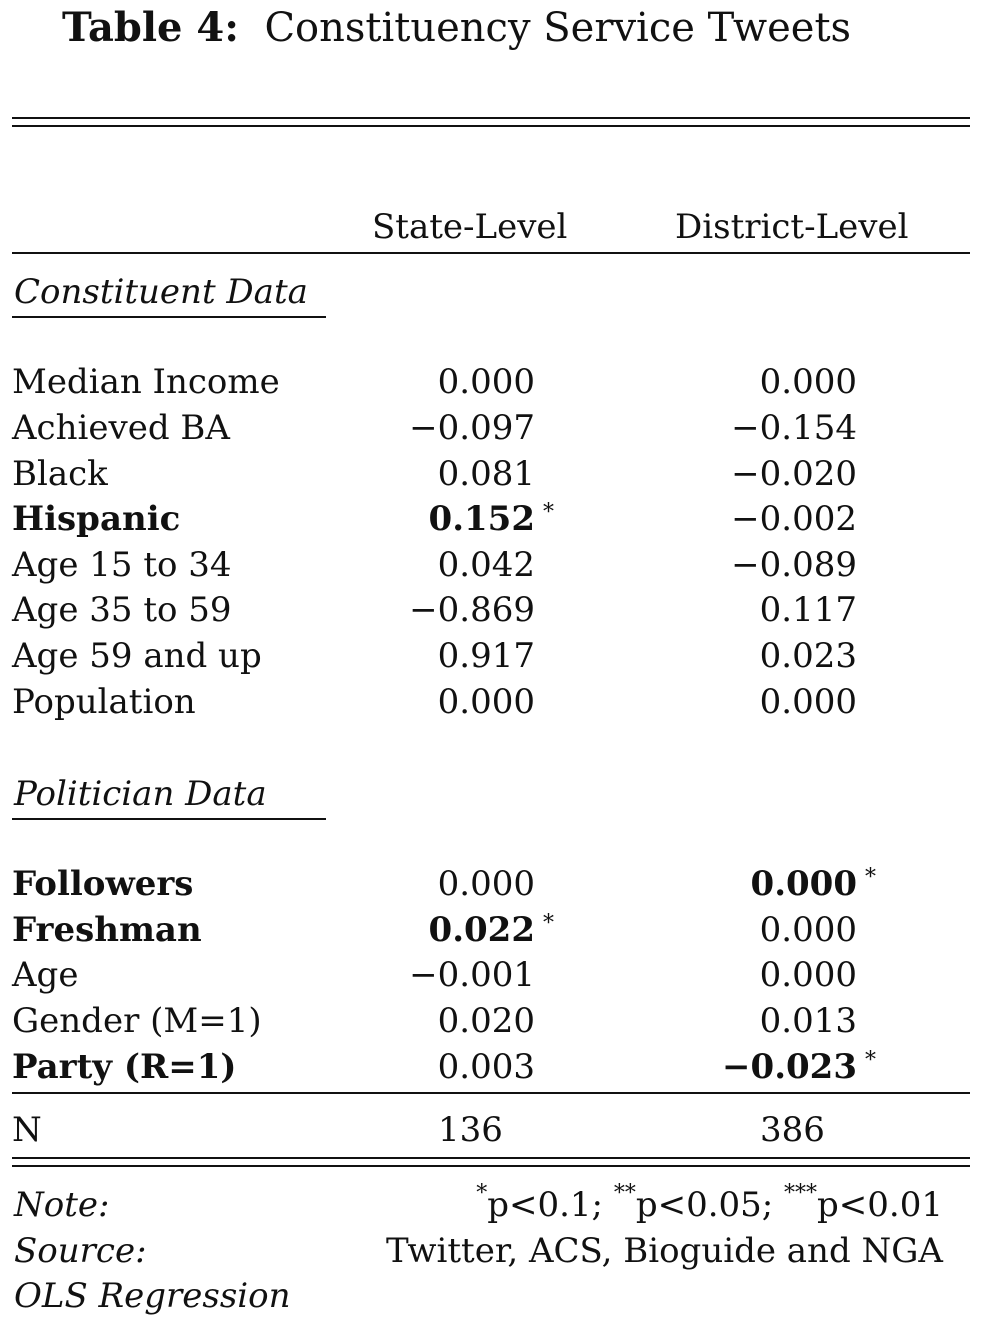  I want to click on state-value: 0.003, so click(486, 1067).